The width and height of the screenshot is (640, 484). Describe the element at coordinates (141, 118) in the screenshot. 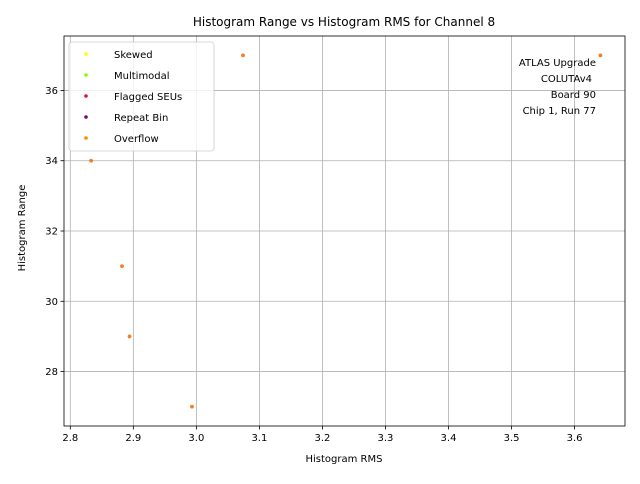

I see `legend-label: Repeat Bin` at that location.